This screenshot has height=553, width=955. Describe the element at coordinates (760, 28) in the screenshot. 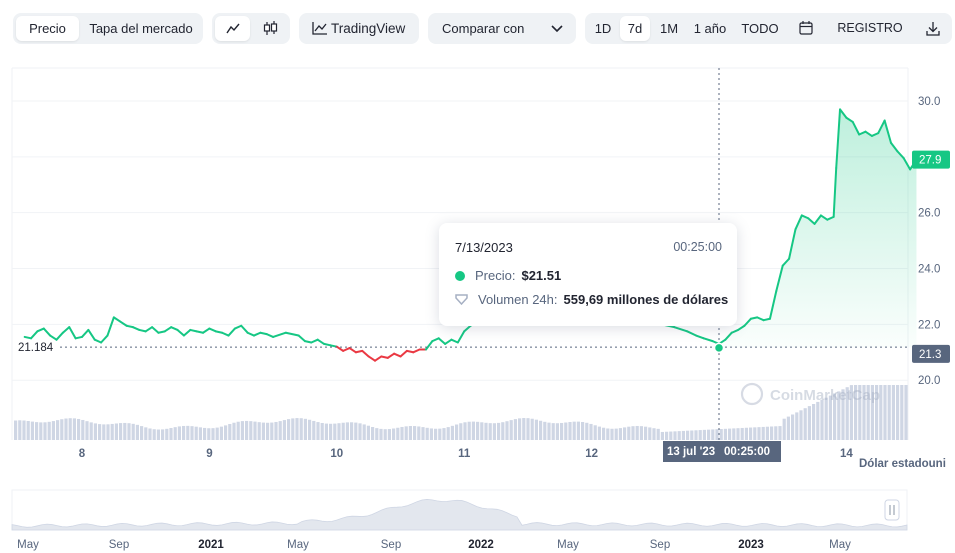

I see `range-all: TODO` at that location.